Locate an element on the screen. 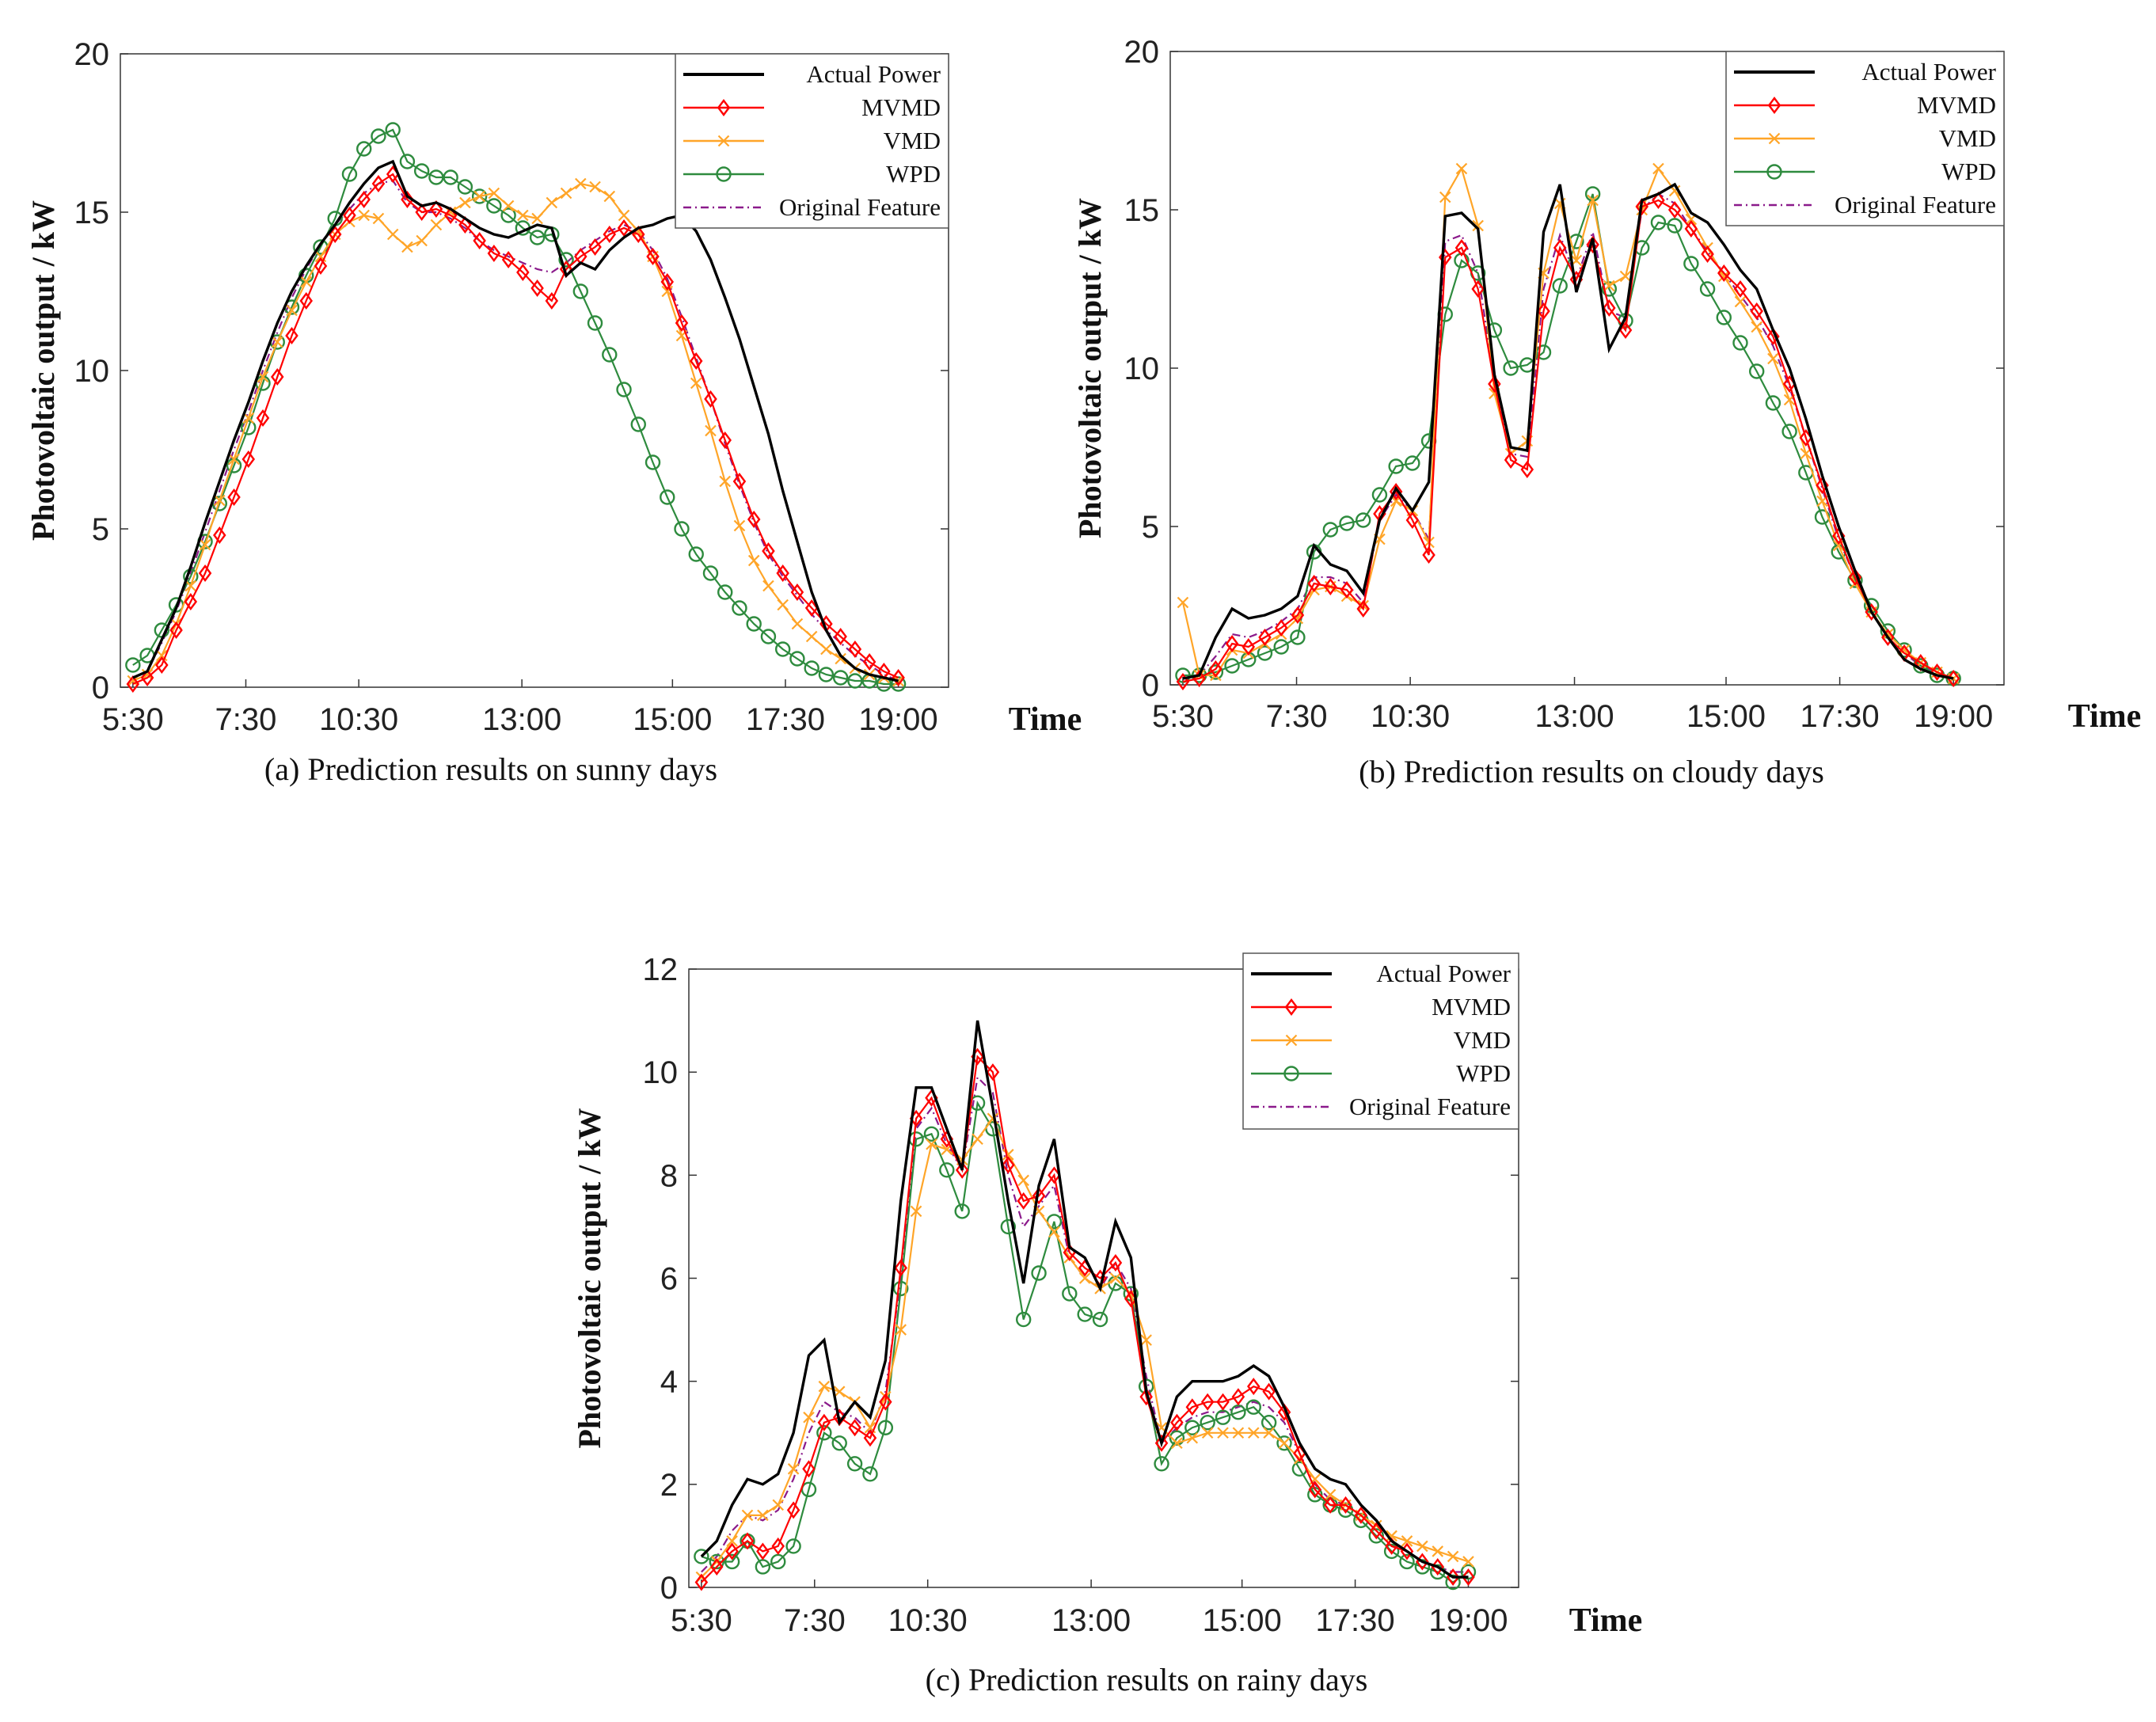 Image resolution: width=2156 pixels, height=1722 pixels. x-tick-label: 19:00 is located at coordinates (1954, 716).